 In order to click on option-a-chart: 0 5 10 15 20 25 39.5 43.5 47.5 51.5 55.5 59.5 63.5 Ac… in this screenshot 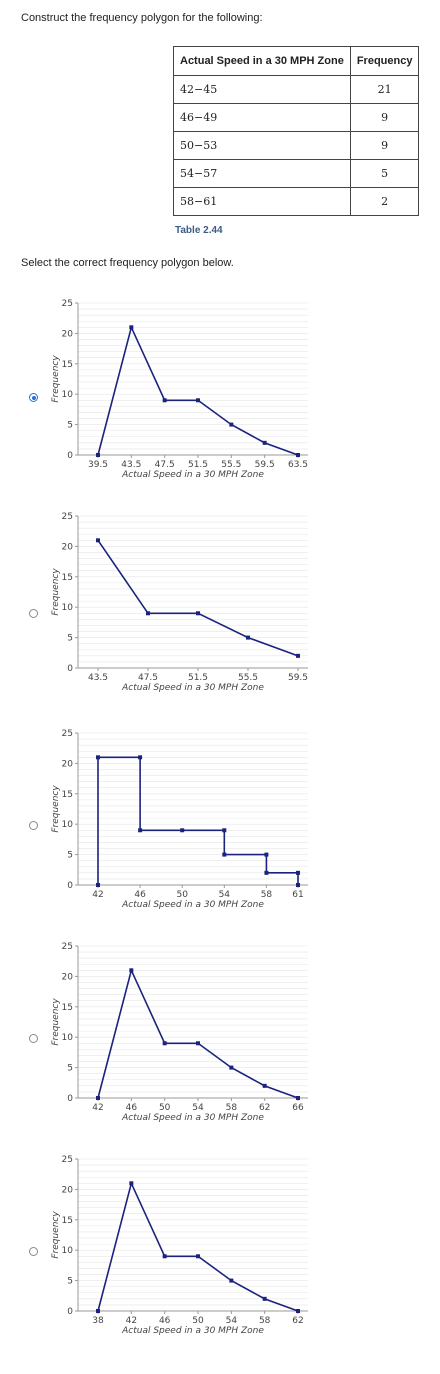, I will do `click(179, 389)`.